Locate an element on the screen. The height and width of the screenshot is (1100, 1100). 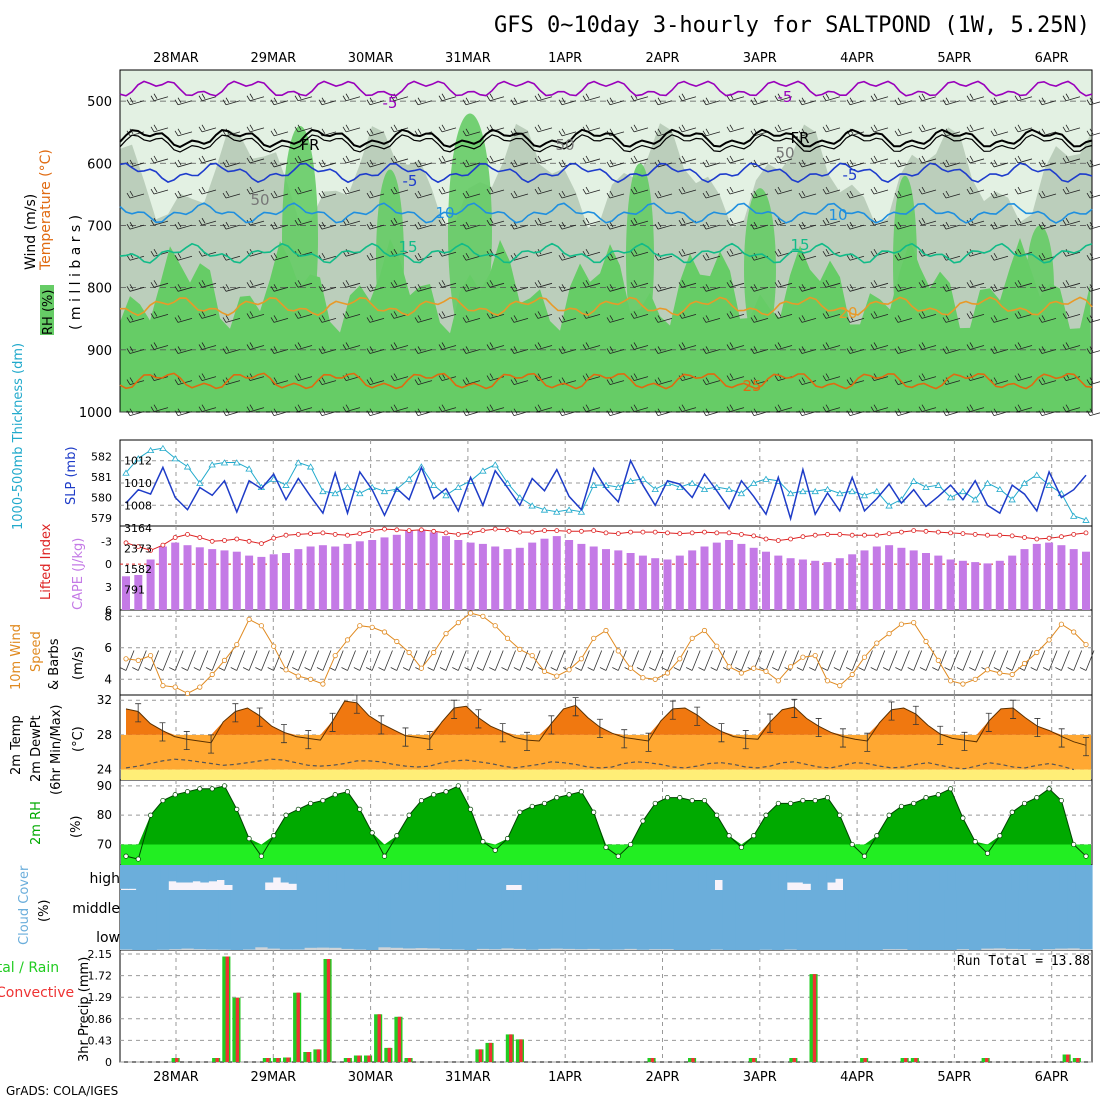
x-tick-bottom-label: 2APR is located at coordinates (662, 1077).